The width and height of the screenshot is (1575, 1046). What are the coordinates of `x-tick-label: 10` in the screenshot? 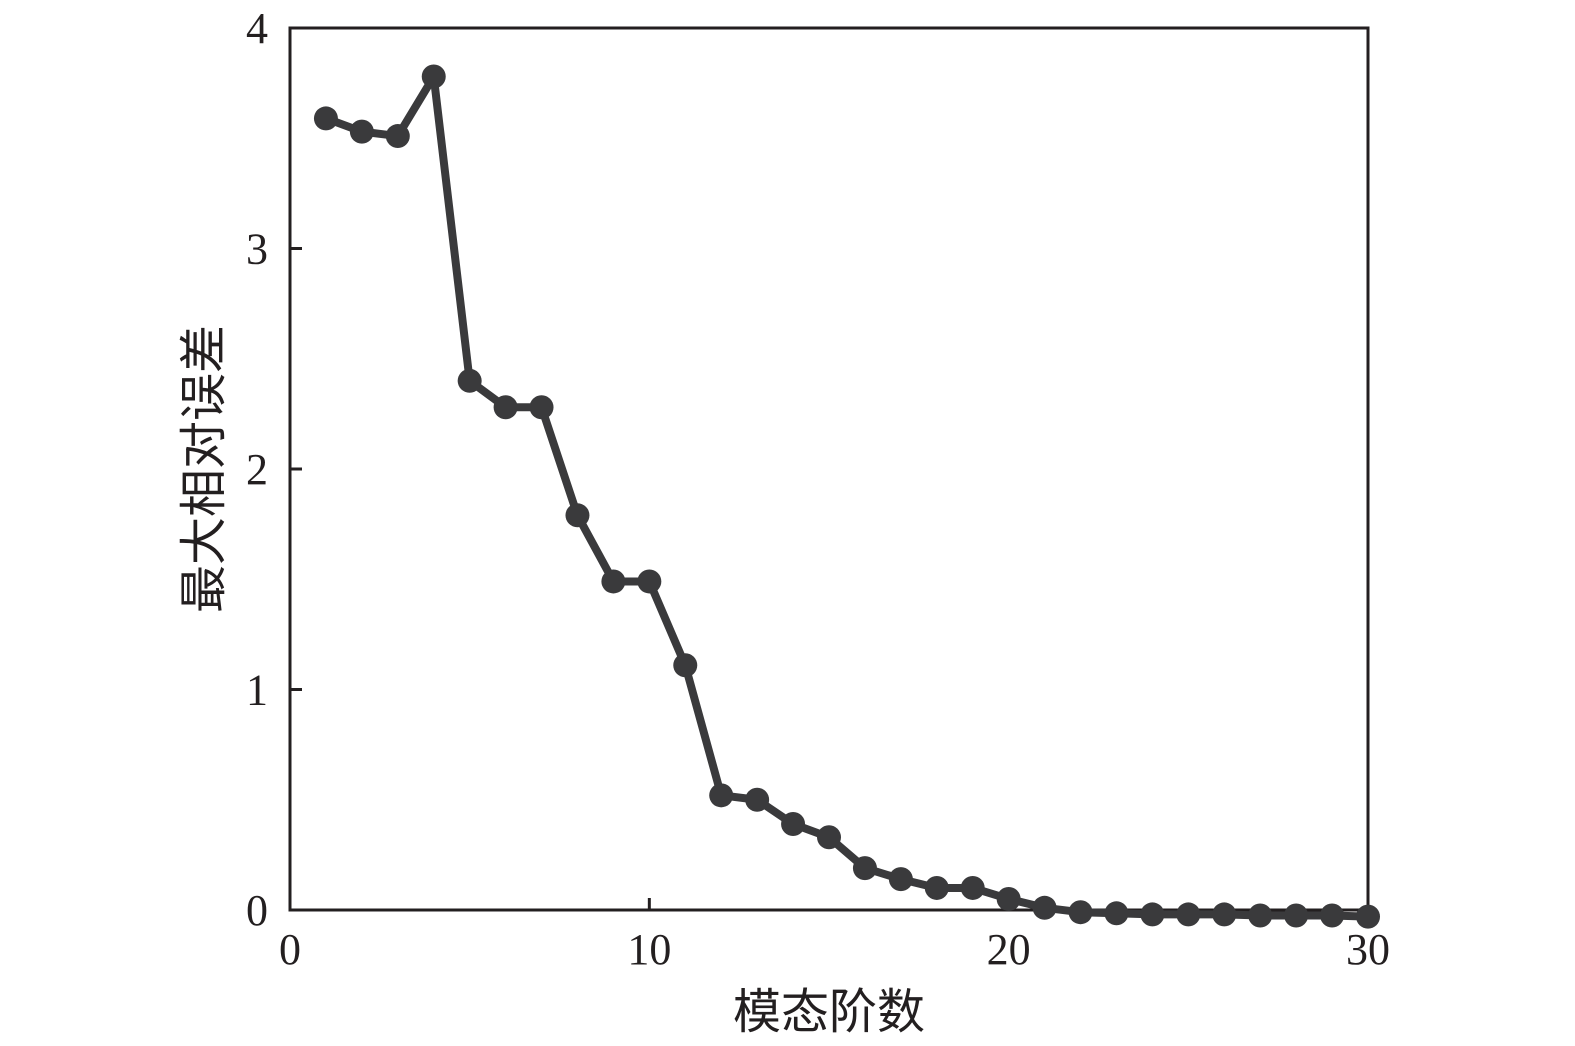 It's located at (649, 949).